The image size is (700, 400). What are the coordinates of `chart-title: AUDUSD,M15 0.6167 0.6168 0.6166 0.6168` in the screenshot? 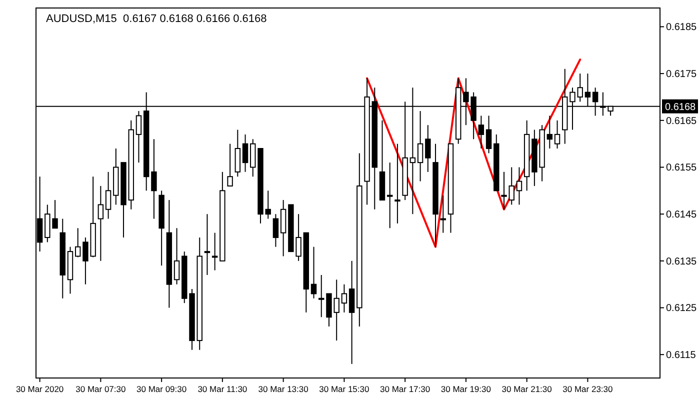 It's located at (156, 19).